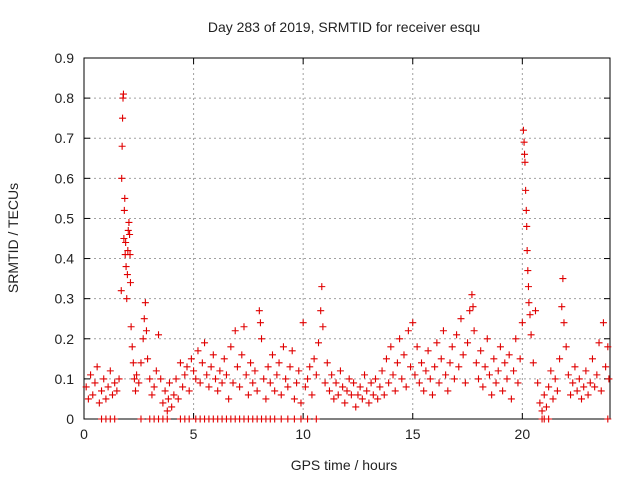 The image size is (640, 480). I want to click on y-tick-label: 0.3, so click(65, 299).